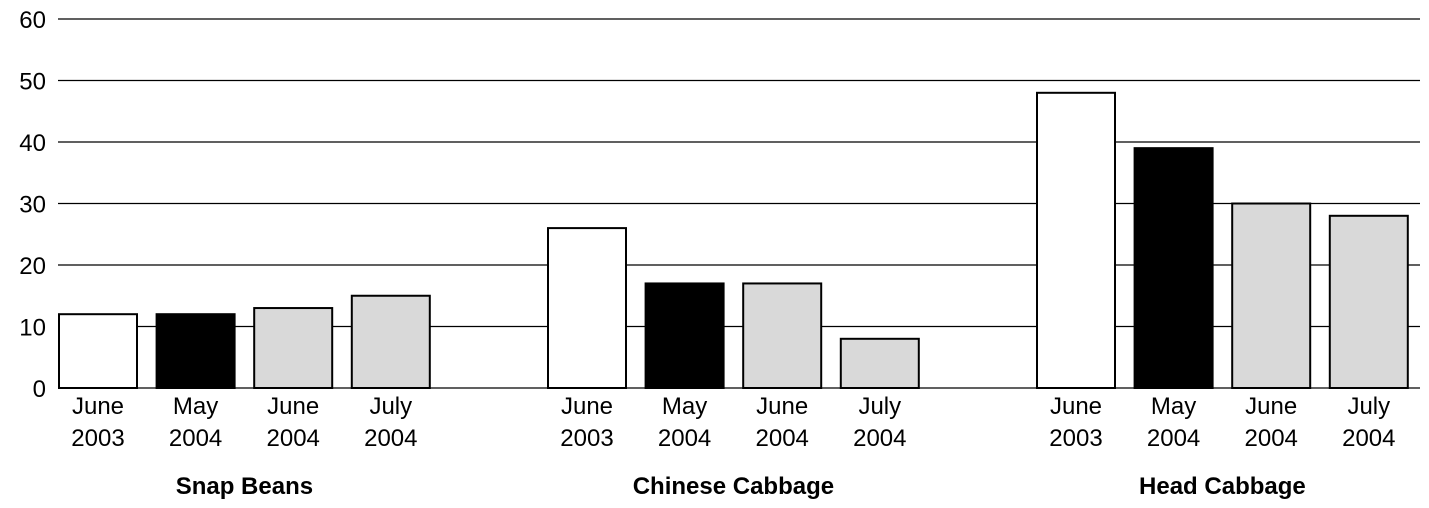  What do you see at coordinates (32, 20) in the screenshot?
I see `y-tick-label-60: 60` at bounding box center [32, 20].